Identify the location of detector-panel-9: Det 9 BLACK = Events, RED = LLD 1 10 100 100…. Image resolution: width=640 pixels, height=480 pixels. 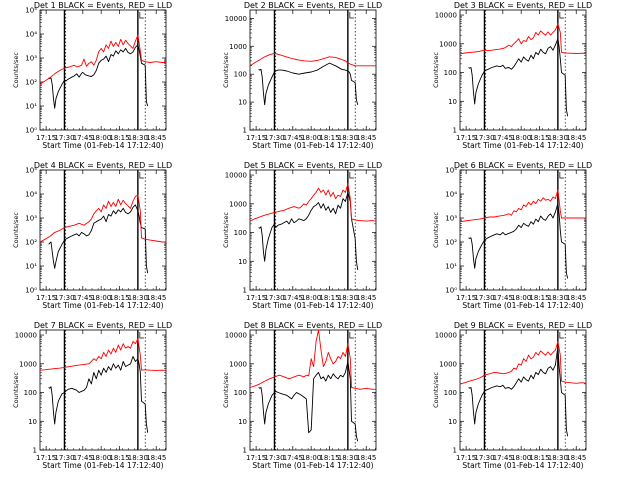
(512, 395).